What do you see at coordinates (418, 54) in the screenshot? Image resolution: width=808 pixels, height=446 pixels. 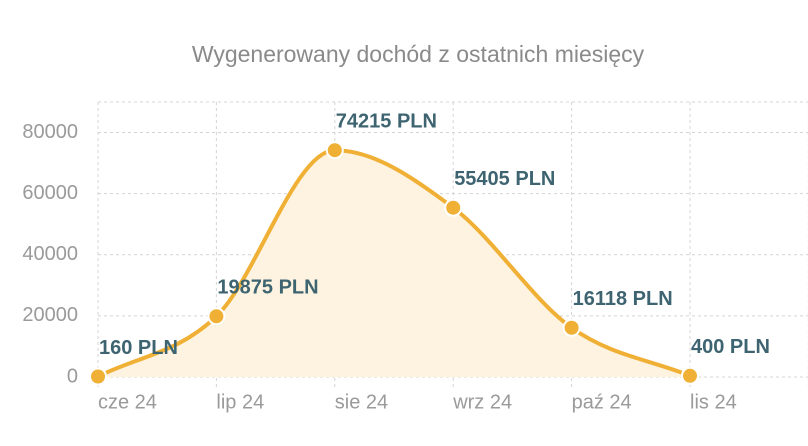 I see `chart-title: Wygenerowany dochód z ostatnich miesięcy` at bounding box center [418, 54].